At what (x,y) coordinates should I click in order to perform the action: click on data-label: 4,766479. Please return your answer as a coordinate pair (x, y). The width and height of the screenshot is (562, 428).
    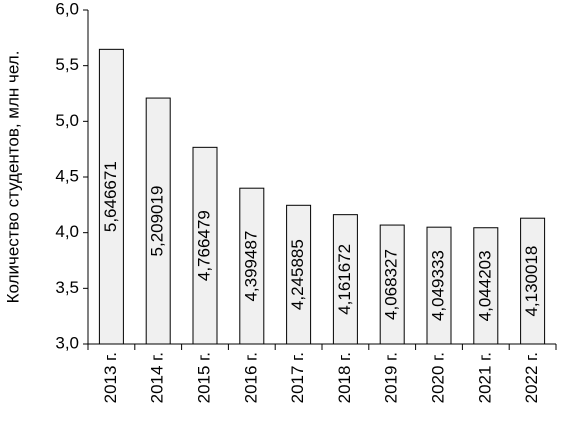
    Looking at the image, I should click on (203, 245).